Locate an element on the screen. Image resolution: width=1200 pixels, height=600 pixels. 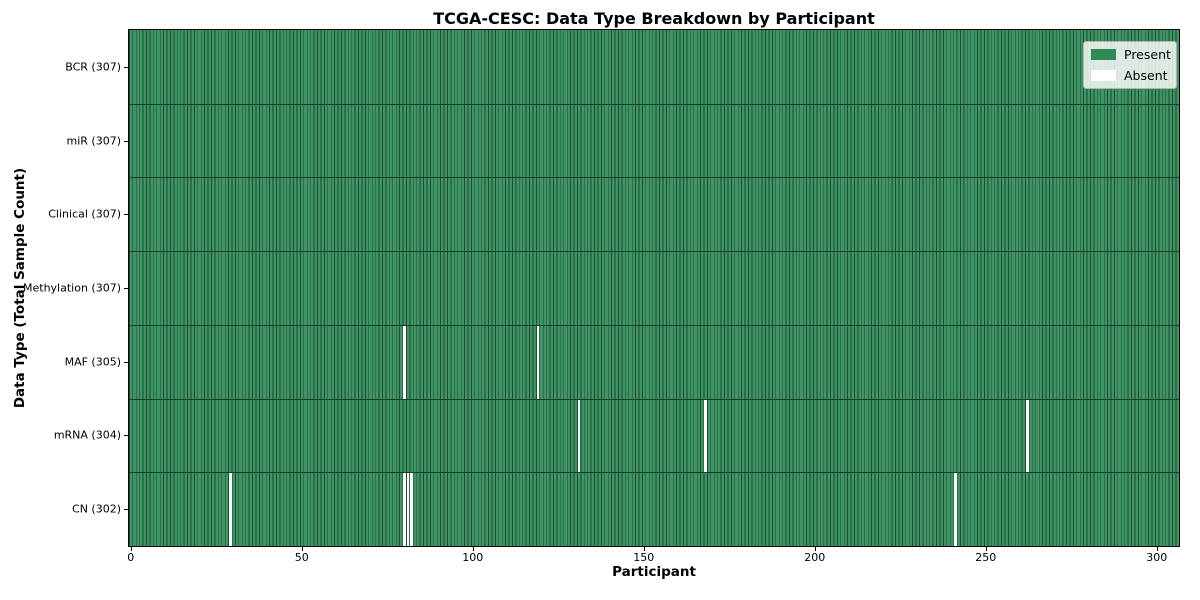
absent-swatch is located at coordinates (1103, 75).